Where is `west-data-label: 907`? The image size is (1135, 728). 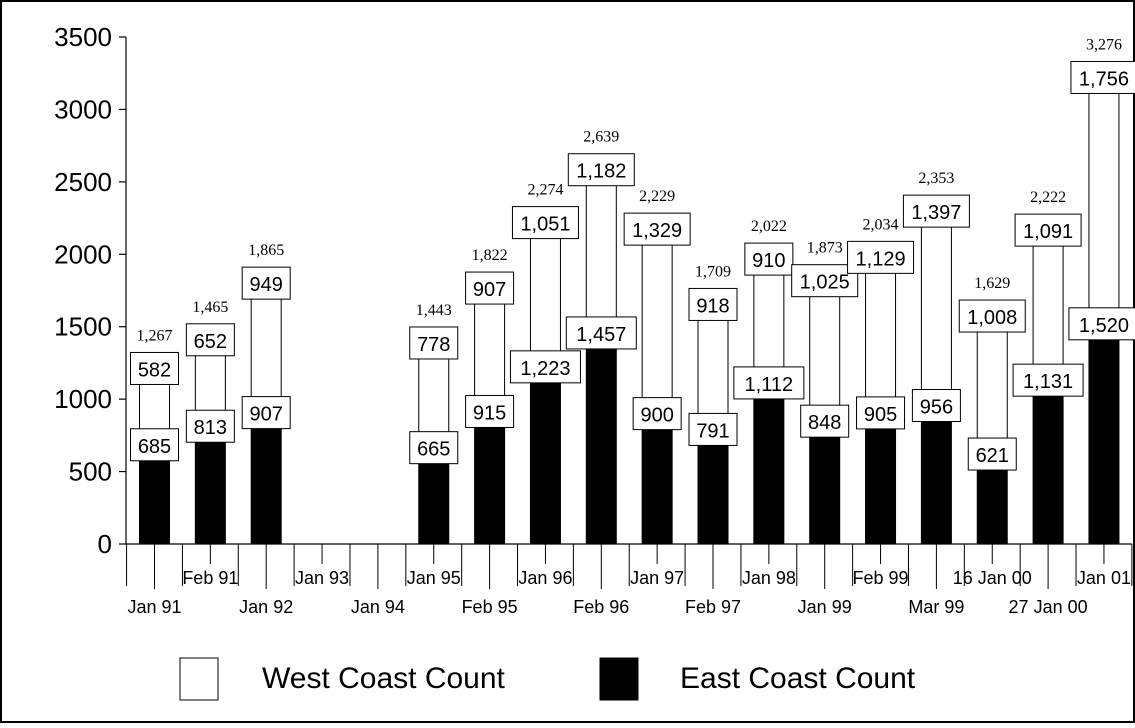
west-data-label: 907 is located at coordinates (489, 290).